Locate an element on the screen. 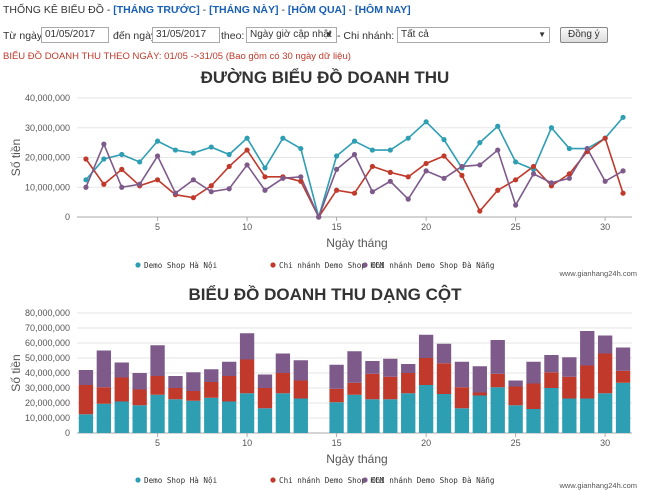 The height and width of the screenshot is (491, 650). y-tick-label: 60,000,000 is located at coordinates (47, 343).